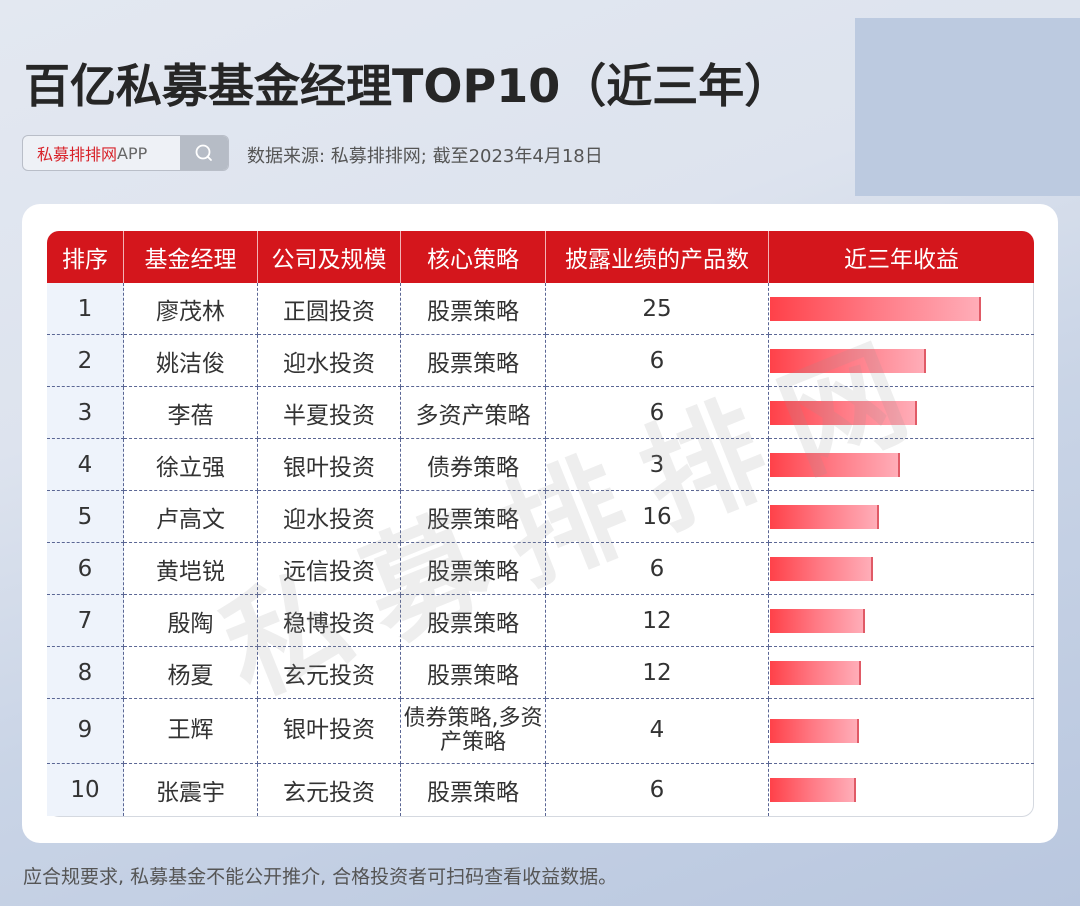 The height and width of the screenshot is (906, 1080). Describe the element at coordinates (329, 413) in the screenshot. I see `company-cell: 半夏投资` at that location.